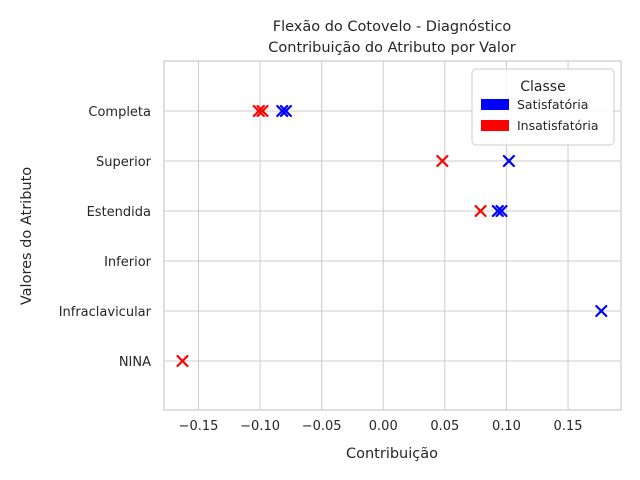  Describe the element at coordinates (568, 426) in the screenshot. I see `x-tick-label: 0.15` at that location.